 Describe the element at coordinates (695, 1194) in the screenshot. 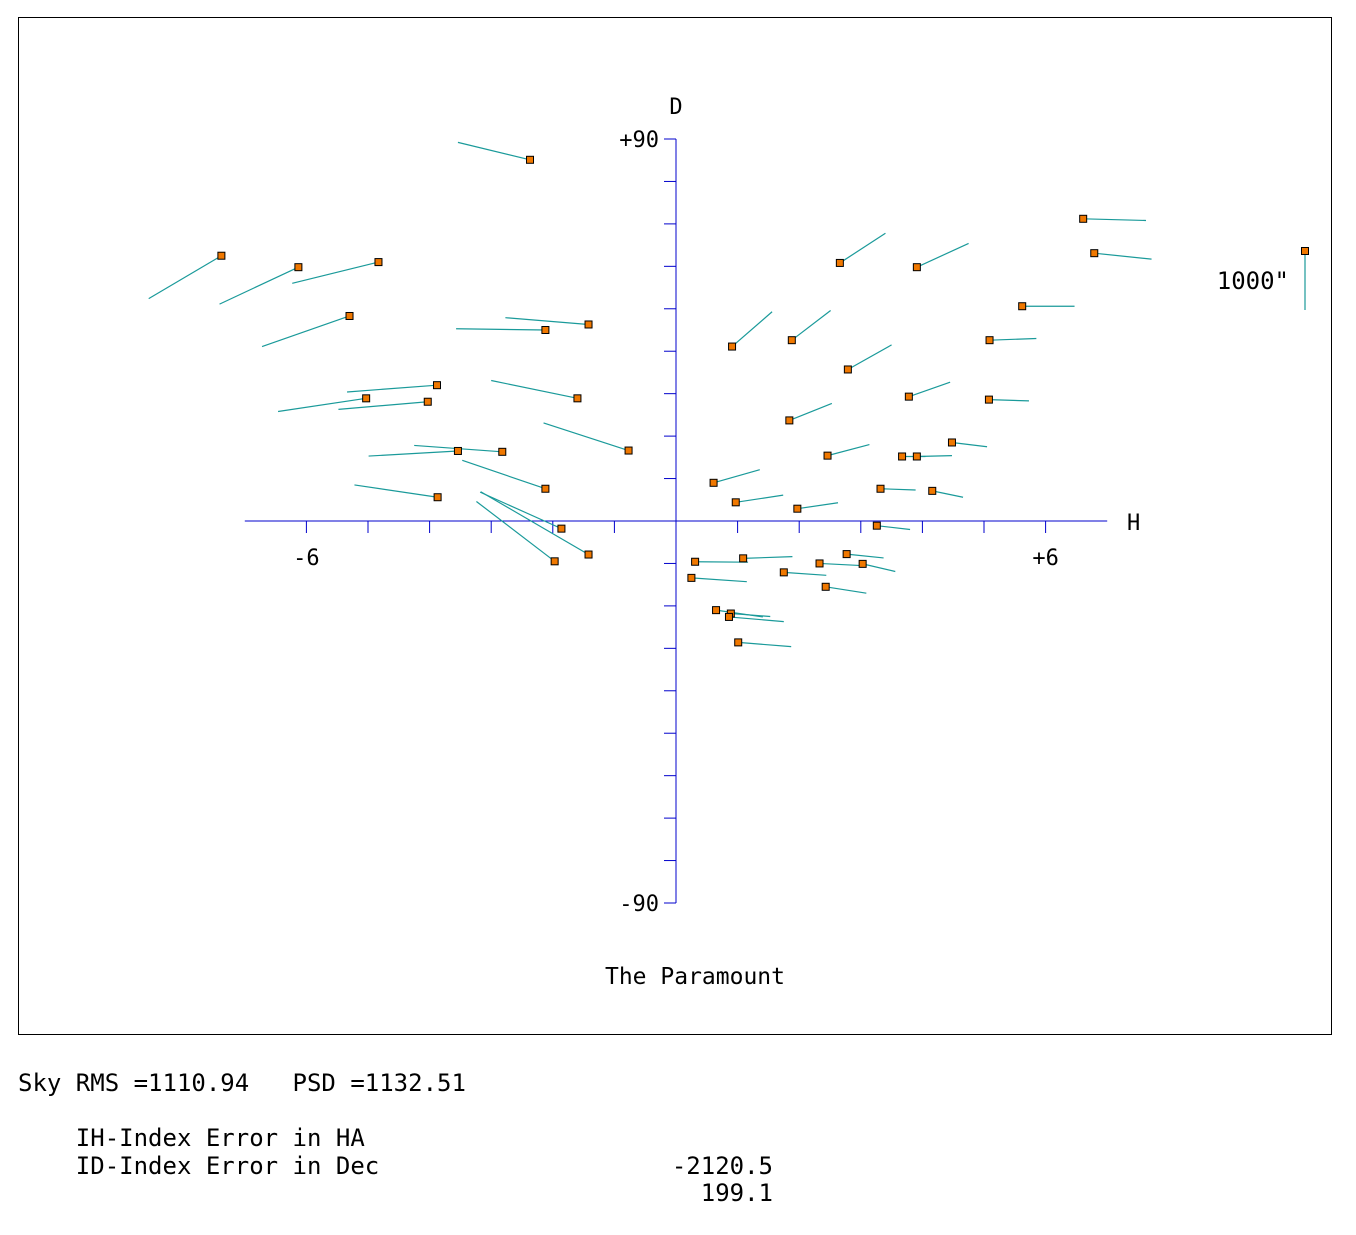

I see `id-value: 199.1` at that location.